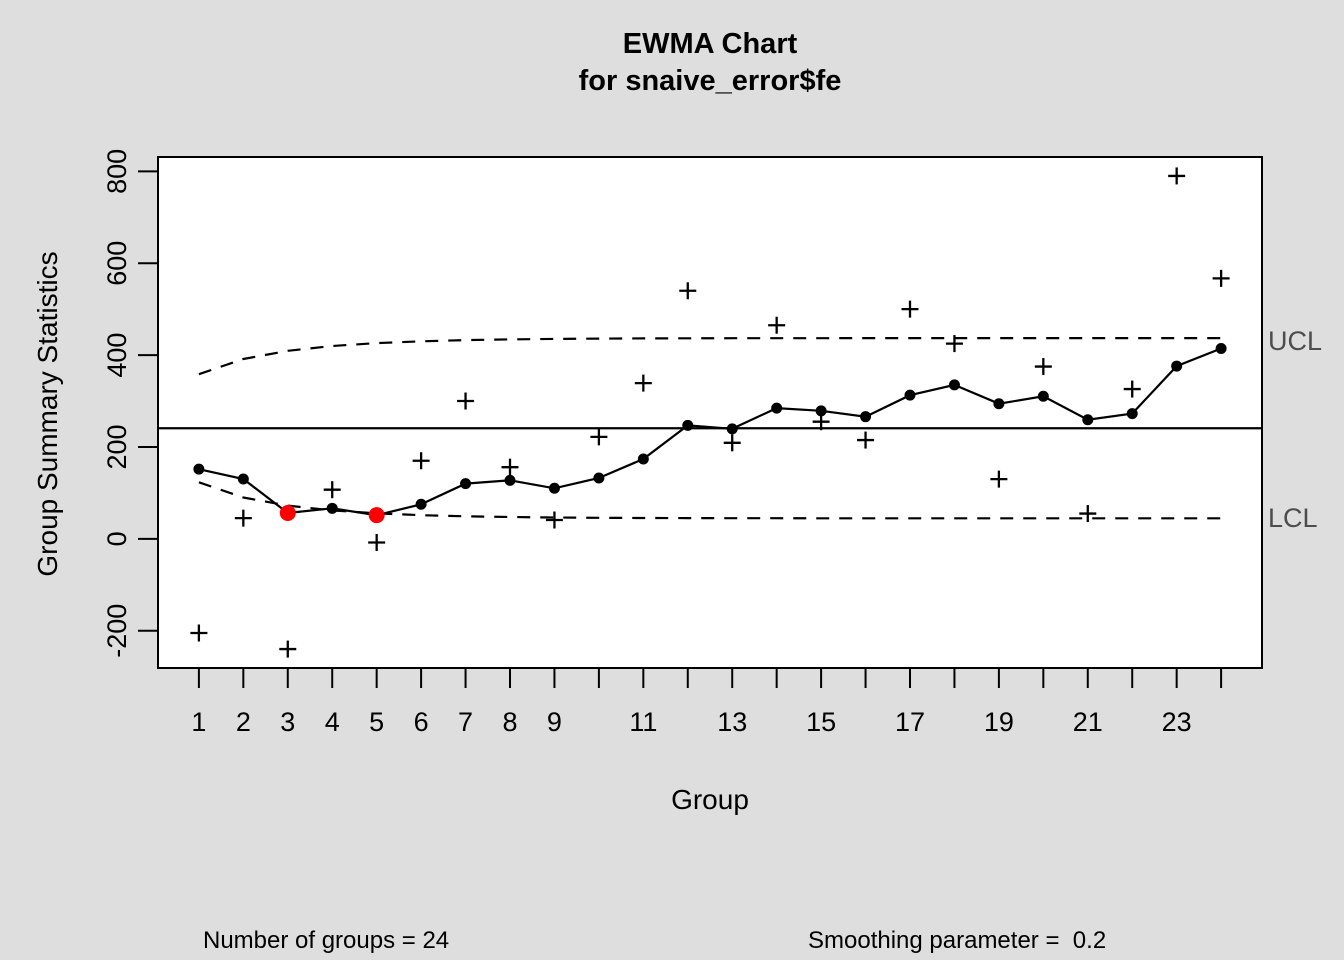 The height and width of the screenshot is (960, 1344). Describe the element at coordinates (509, 722) in the screenshot. I see `x-tick-label: 8` at that location.